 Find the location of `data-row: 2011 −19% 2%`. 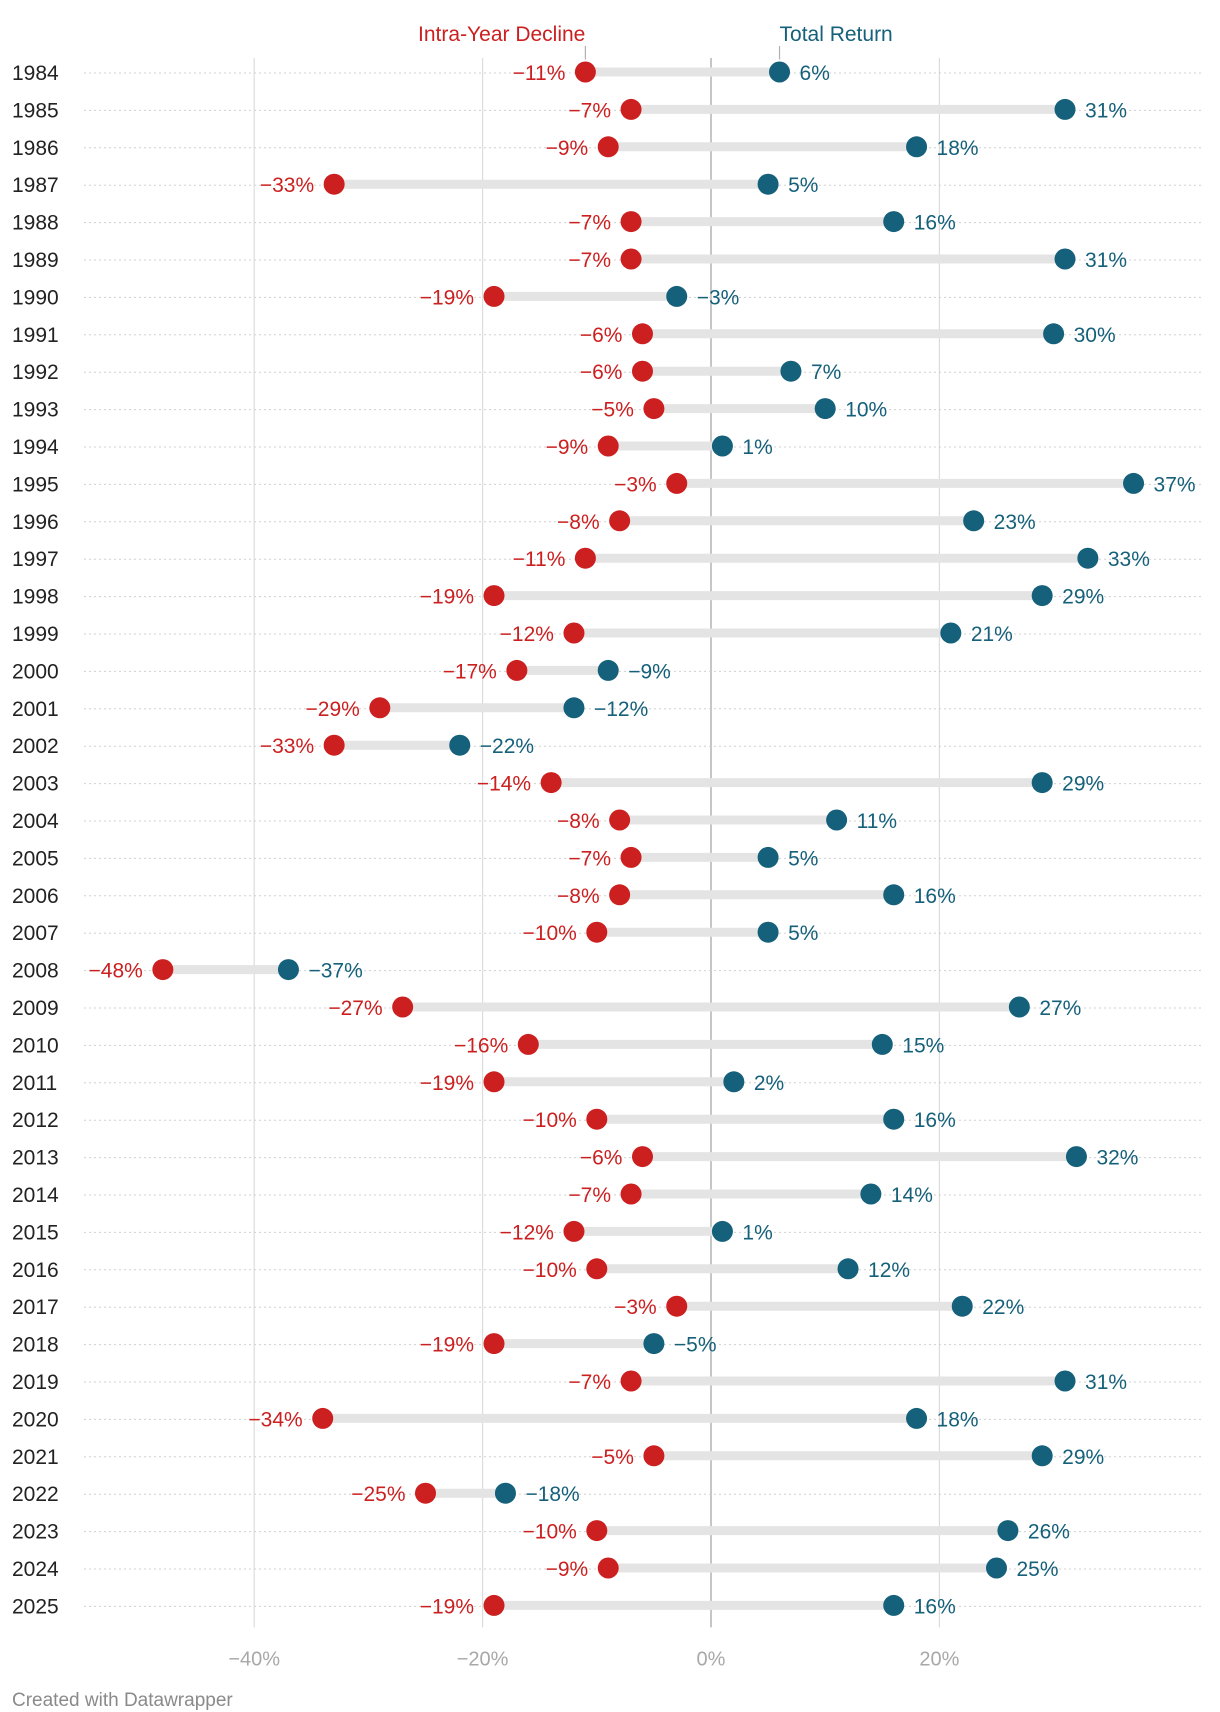

data-row: 2011 −19% 2% is located at coordinates (608, 1083).